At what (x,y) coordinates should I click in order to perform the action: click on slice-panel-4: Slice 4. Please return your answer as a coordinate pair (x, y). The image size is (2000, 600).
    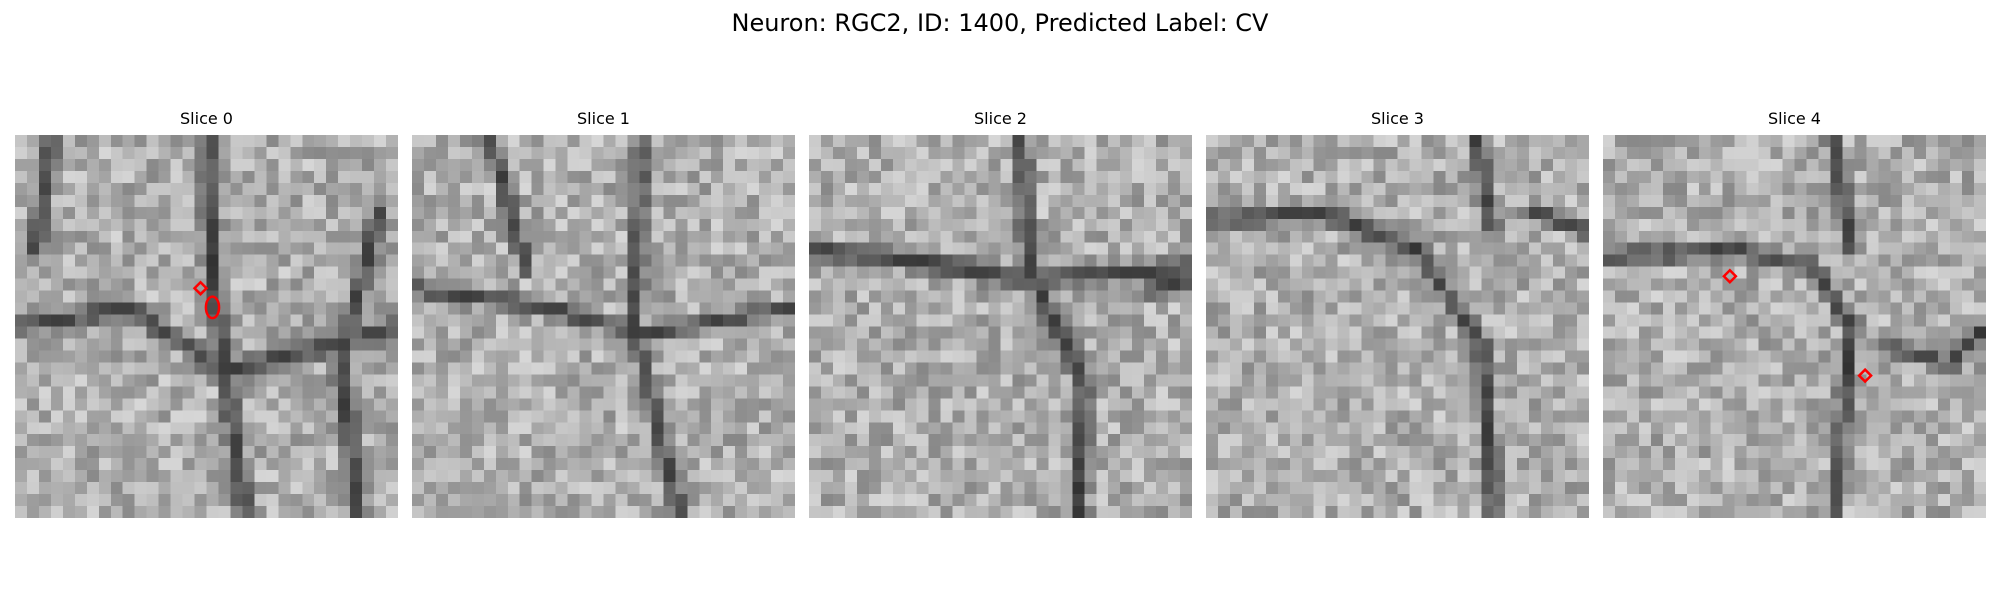
    Looking at the image, I should click on (1794, 312).